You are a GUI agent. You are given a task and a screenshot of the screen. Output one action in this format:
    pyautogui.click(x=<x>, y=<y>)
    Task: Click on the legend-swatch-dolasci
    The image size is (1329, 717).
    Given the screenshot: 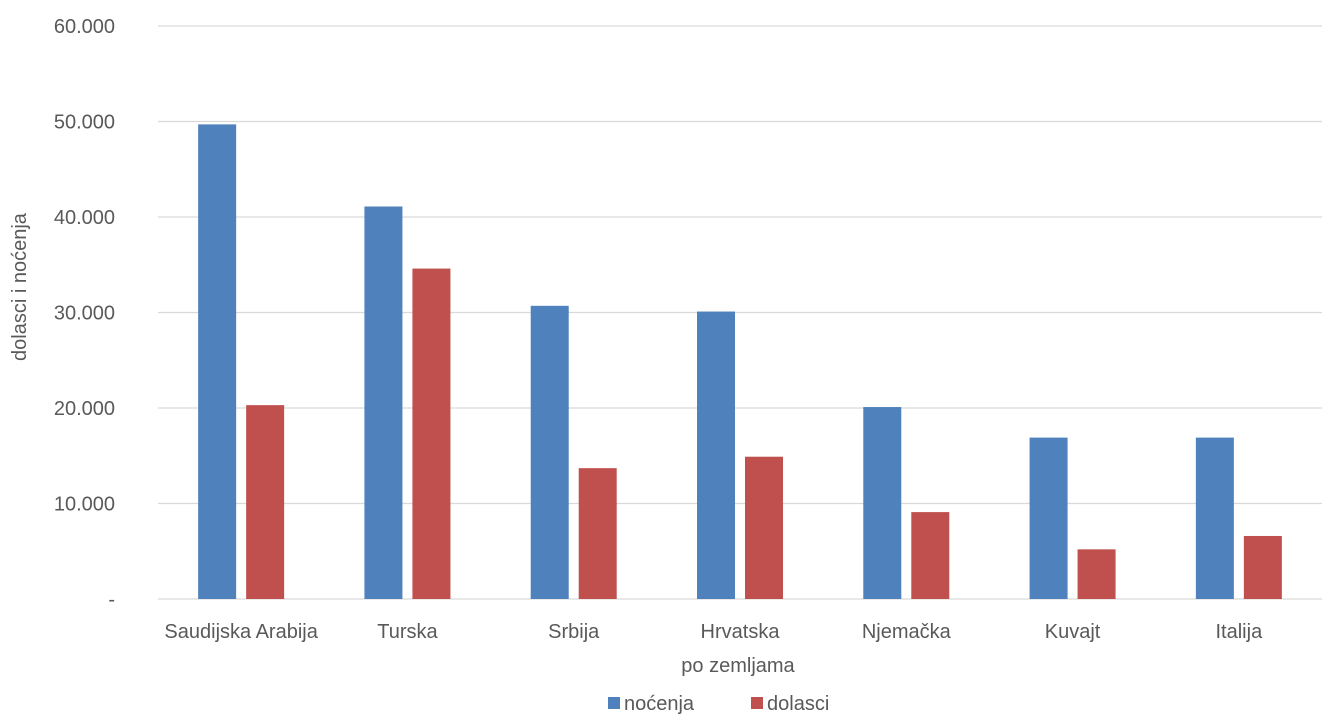 What is the action you would take?
    pyautogui.click(x=757, y=703)
    